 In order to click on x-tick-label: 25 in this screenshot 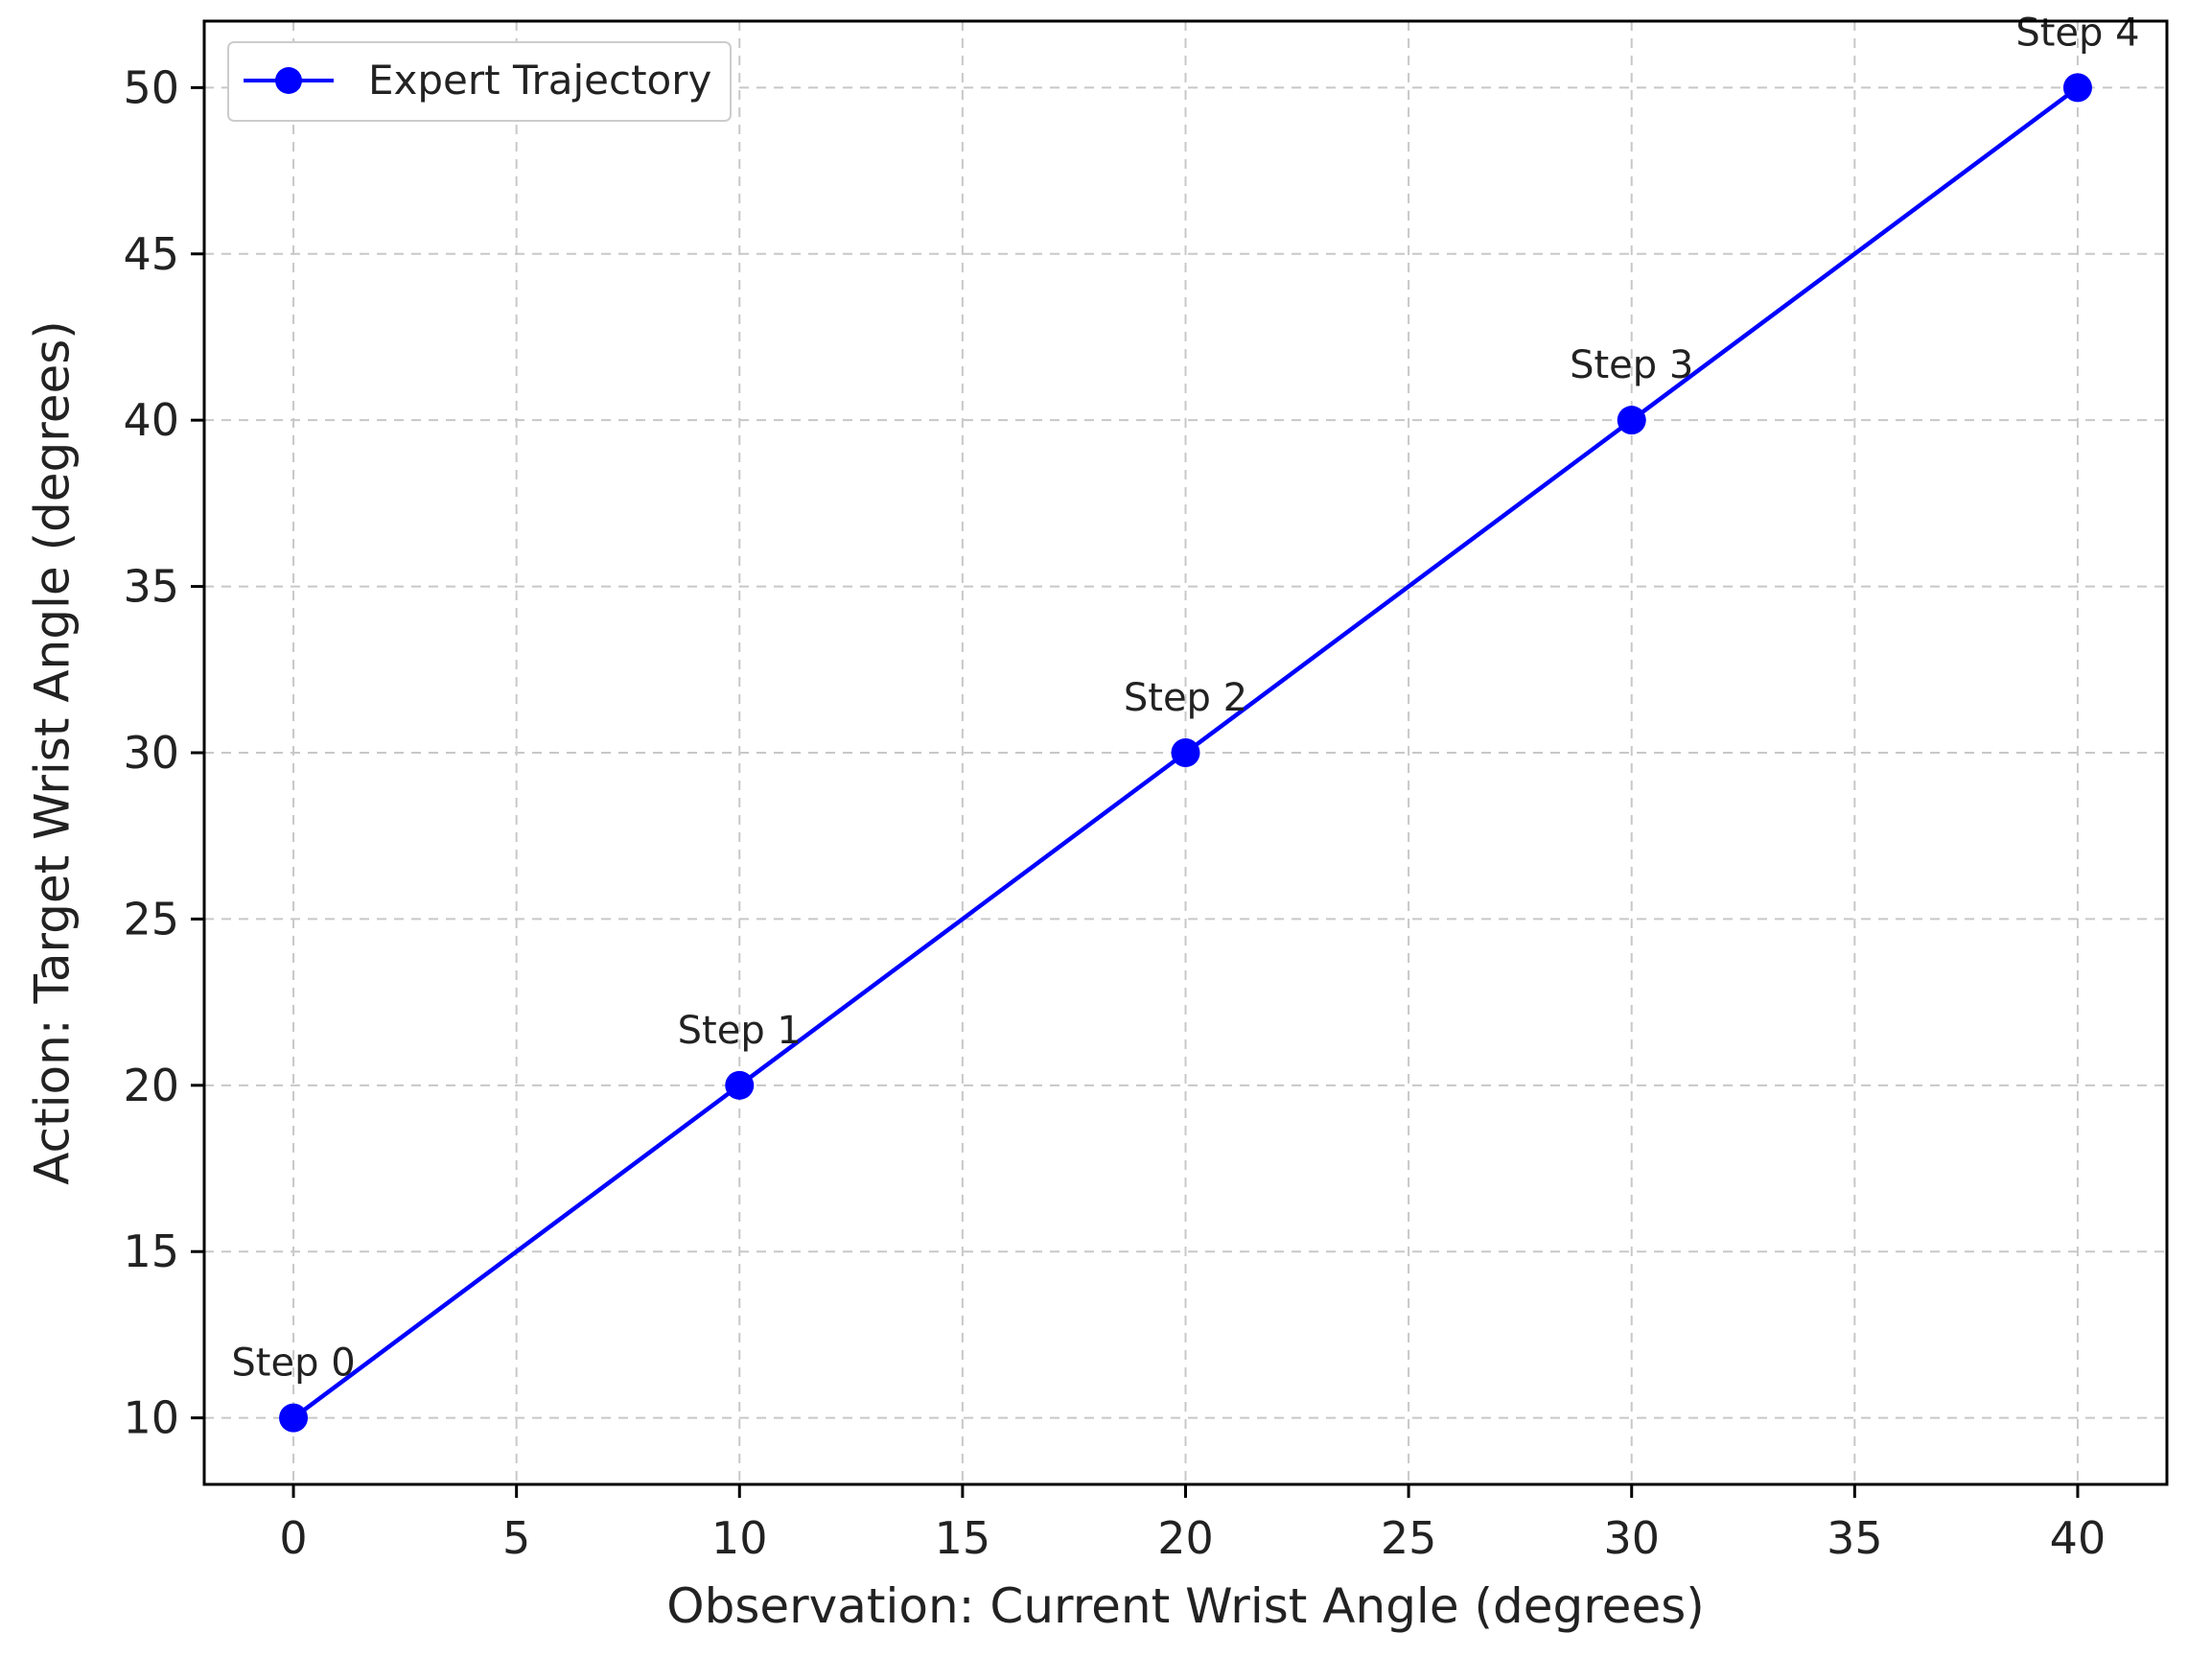, I will do `click(1409, 1538)`.